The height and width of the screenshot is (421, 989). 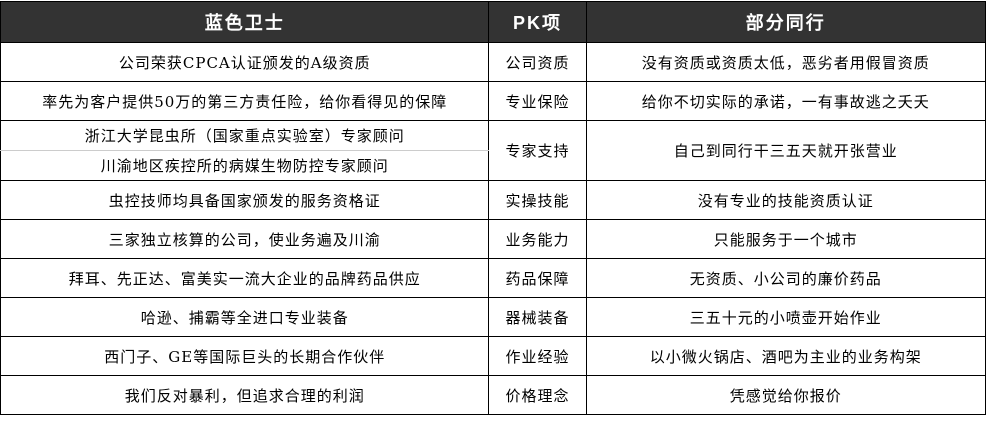 I want to click on pk-item-cell: 实操技能, so click(x=537, y=200).